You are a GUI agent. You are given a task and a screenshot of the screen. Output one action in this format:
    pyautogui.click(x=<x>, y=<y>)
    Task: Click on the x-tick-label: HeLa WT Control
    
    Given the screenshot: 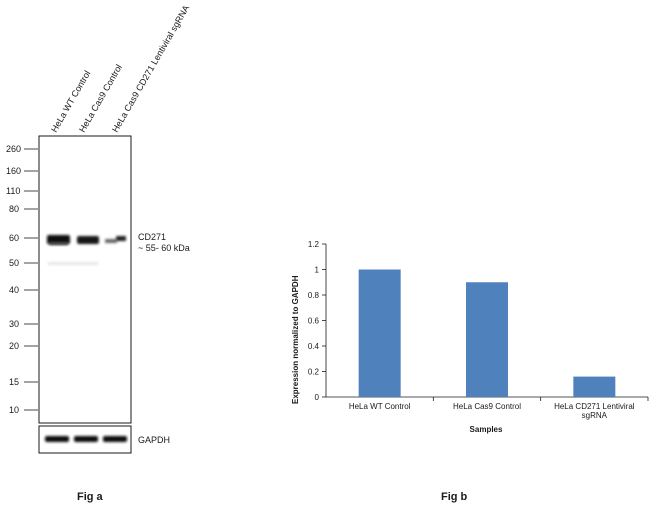 What is the action you would take?
    pyautogui.click(x=380, y=406)
    